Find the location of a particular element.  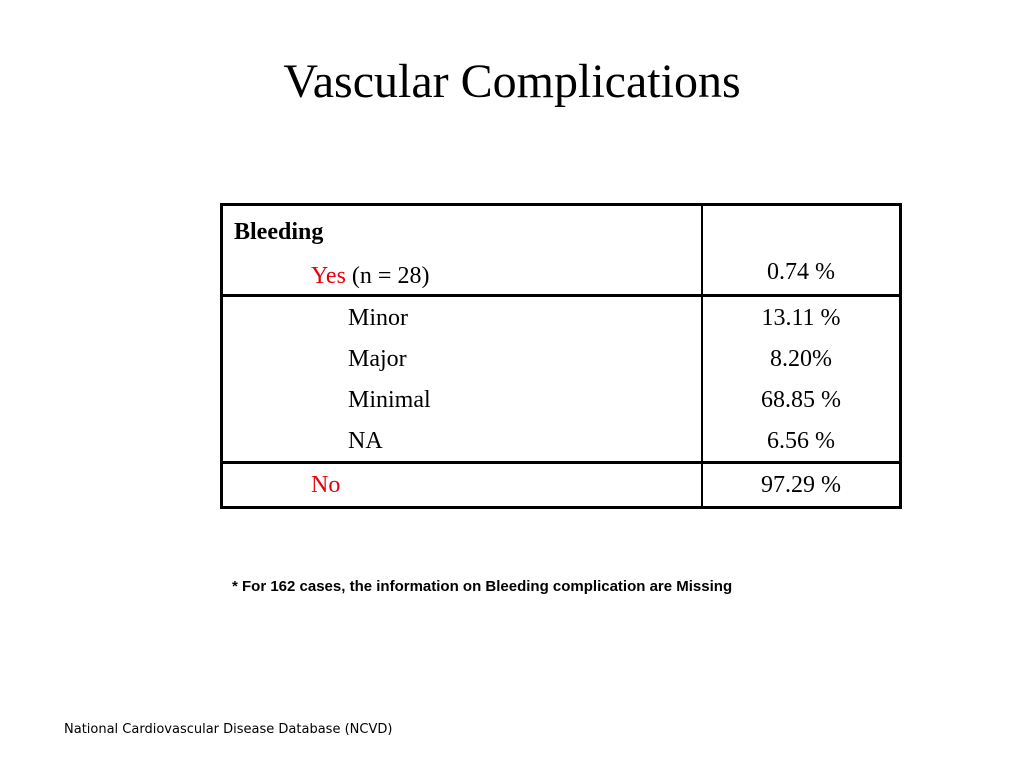

subcategory-value-cell: 13.11 % 8.20% 68.85 % 6.56 % is located at coordinates (801, 380).